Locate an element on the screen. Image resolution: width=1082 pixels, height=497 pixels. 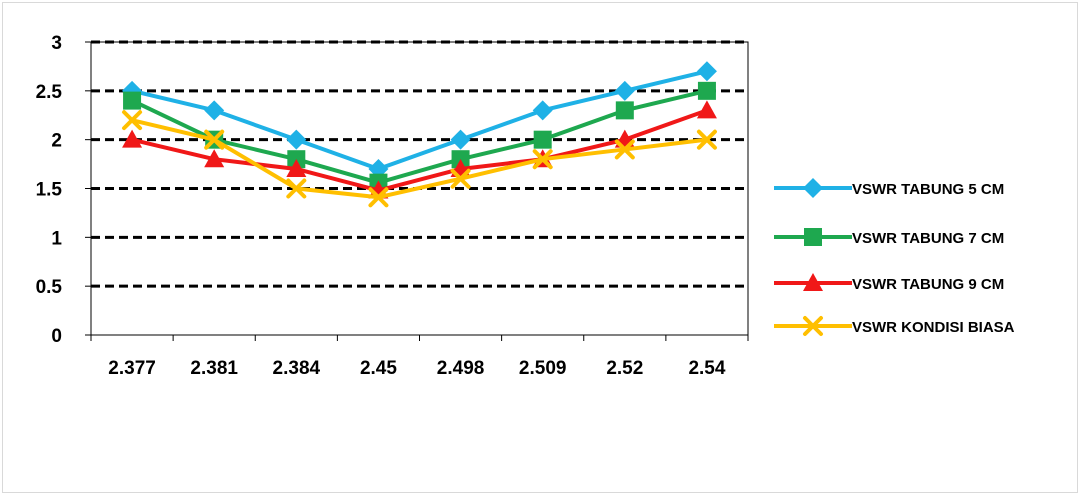
y-tick-labels: 0 0.5 1 1.5 2 2.5 3 is located at coordinates (49, 190).